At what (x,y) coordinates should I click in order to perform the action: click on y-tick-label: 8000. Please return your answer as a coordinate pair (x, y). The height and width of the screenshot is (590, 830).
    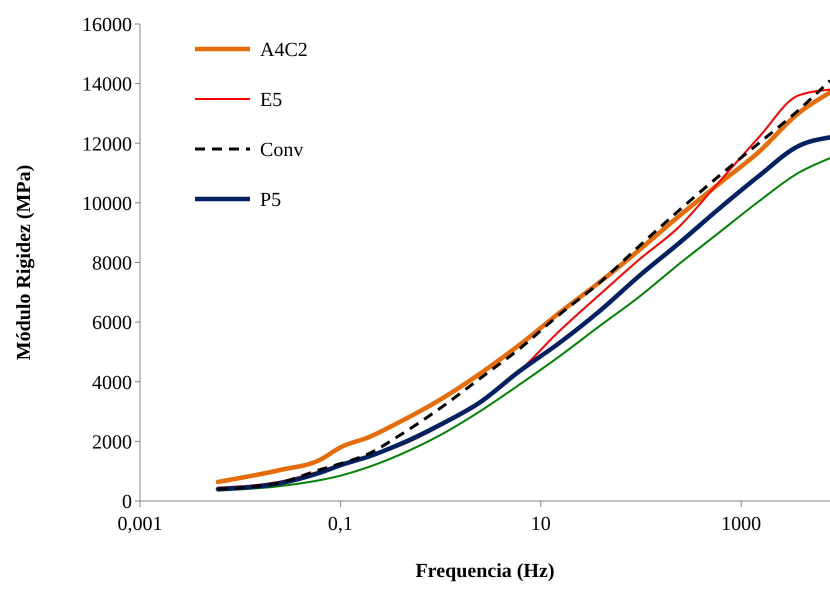
    Looking at the image, I should click on (112, 263).